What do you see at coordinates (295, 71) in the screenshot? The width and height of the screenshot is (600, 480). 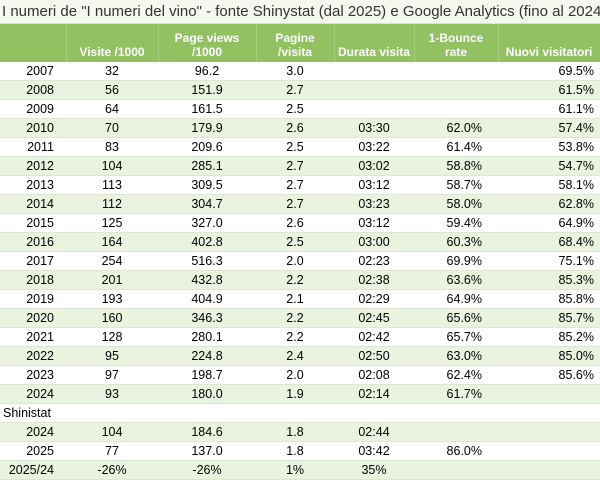 I see `cell-pages-per-visit: 3.0` at bounding box center [295, 71].